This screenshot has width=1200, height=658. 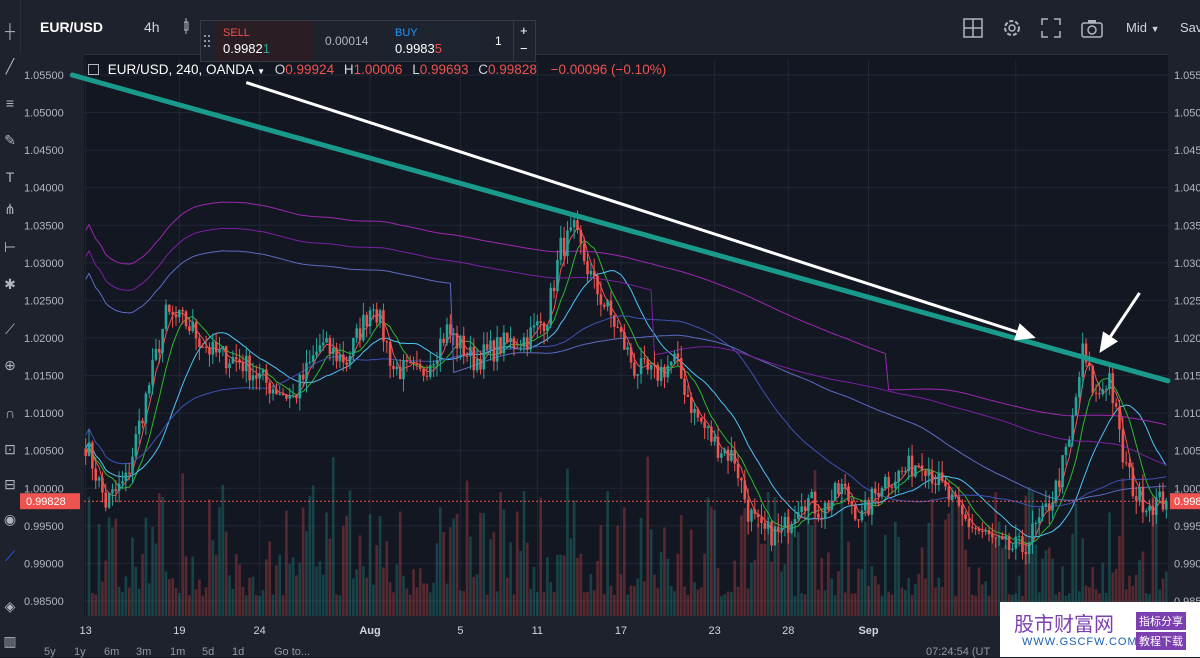 What do you see at coordinates (435, 41) in the screenshot?
I see `buy-button: BUY 0.99835` at bounding box center [435, 41].